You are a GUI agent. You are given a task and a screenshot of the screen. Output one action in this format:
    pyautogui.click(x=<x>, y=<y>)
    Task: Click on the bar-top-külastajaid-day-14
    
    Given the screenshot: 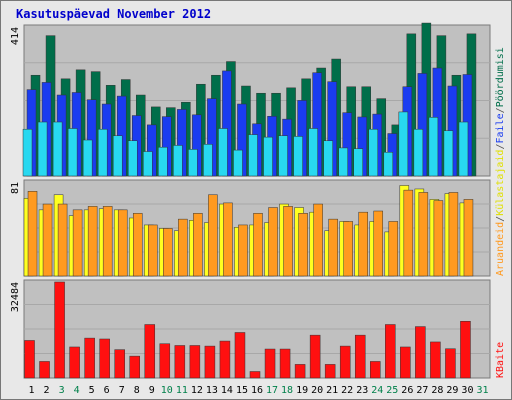 What is the action you would take?
    pyautogui.click(x=223, y=152)
    